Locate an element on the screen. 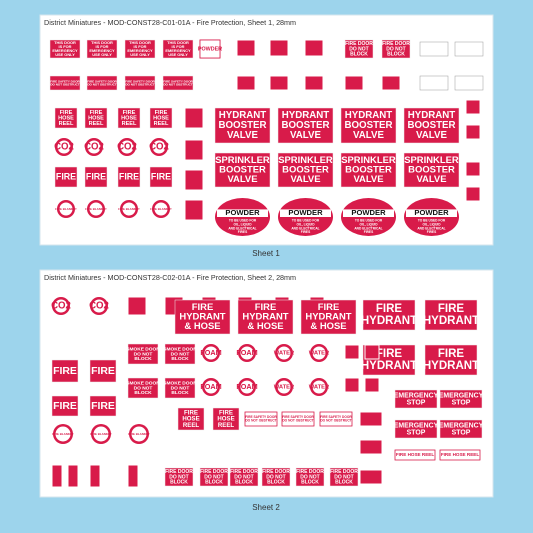 The height and width of the screenshot is (533, 533). decal: CO2 is located at coordinates (94, 147).